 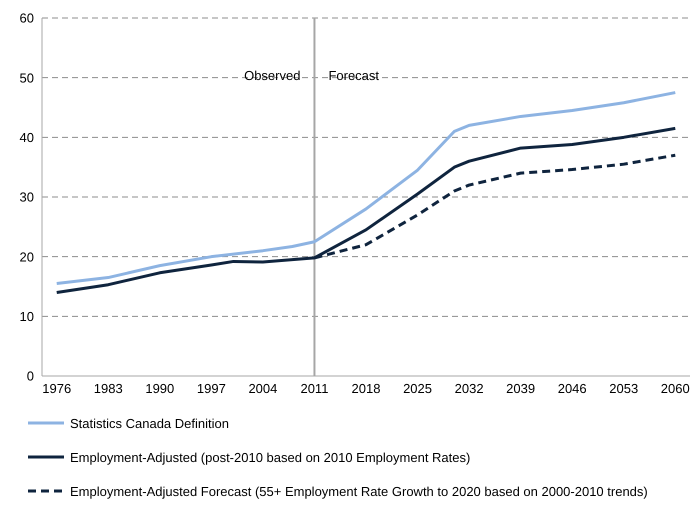 What do you see at coordinates (354, 75) in the screenshot?
I see `annotation: Forecast` at bounding box center [354, 75].